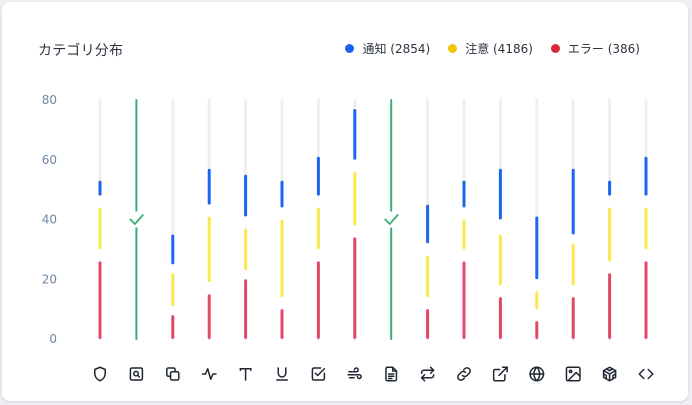  What do you see at coordinates (81, 51) in the screenshot?
I see `chart-title: カテゴリ分布` at bounding box center [81, 51].